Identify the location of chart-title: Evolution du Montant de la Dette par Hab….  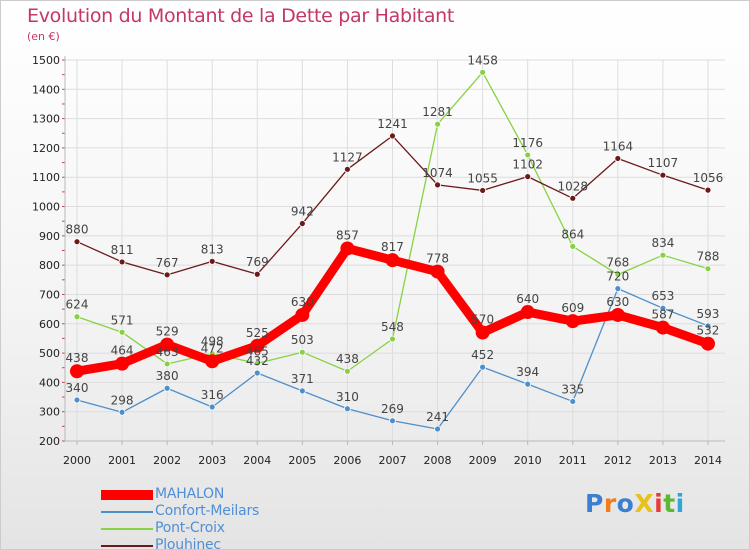
(241, 16).